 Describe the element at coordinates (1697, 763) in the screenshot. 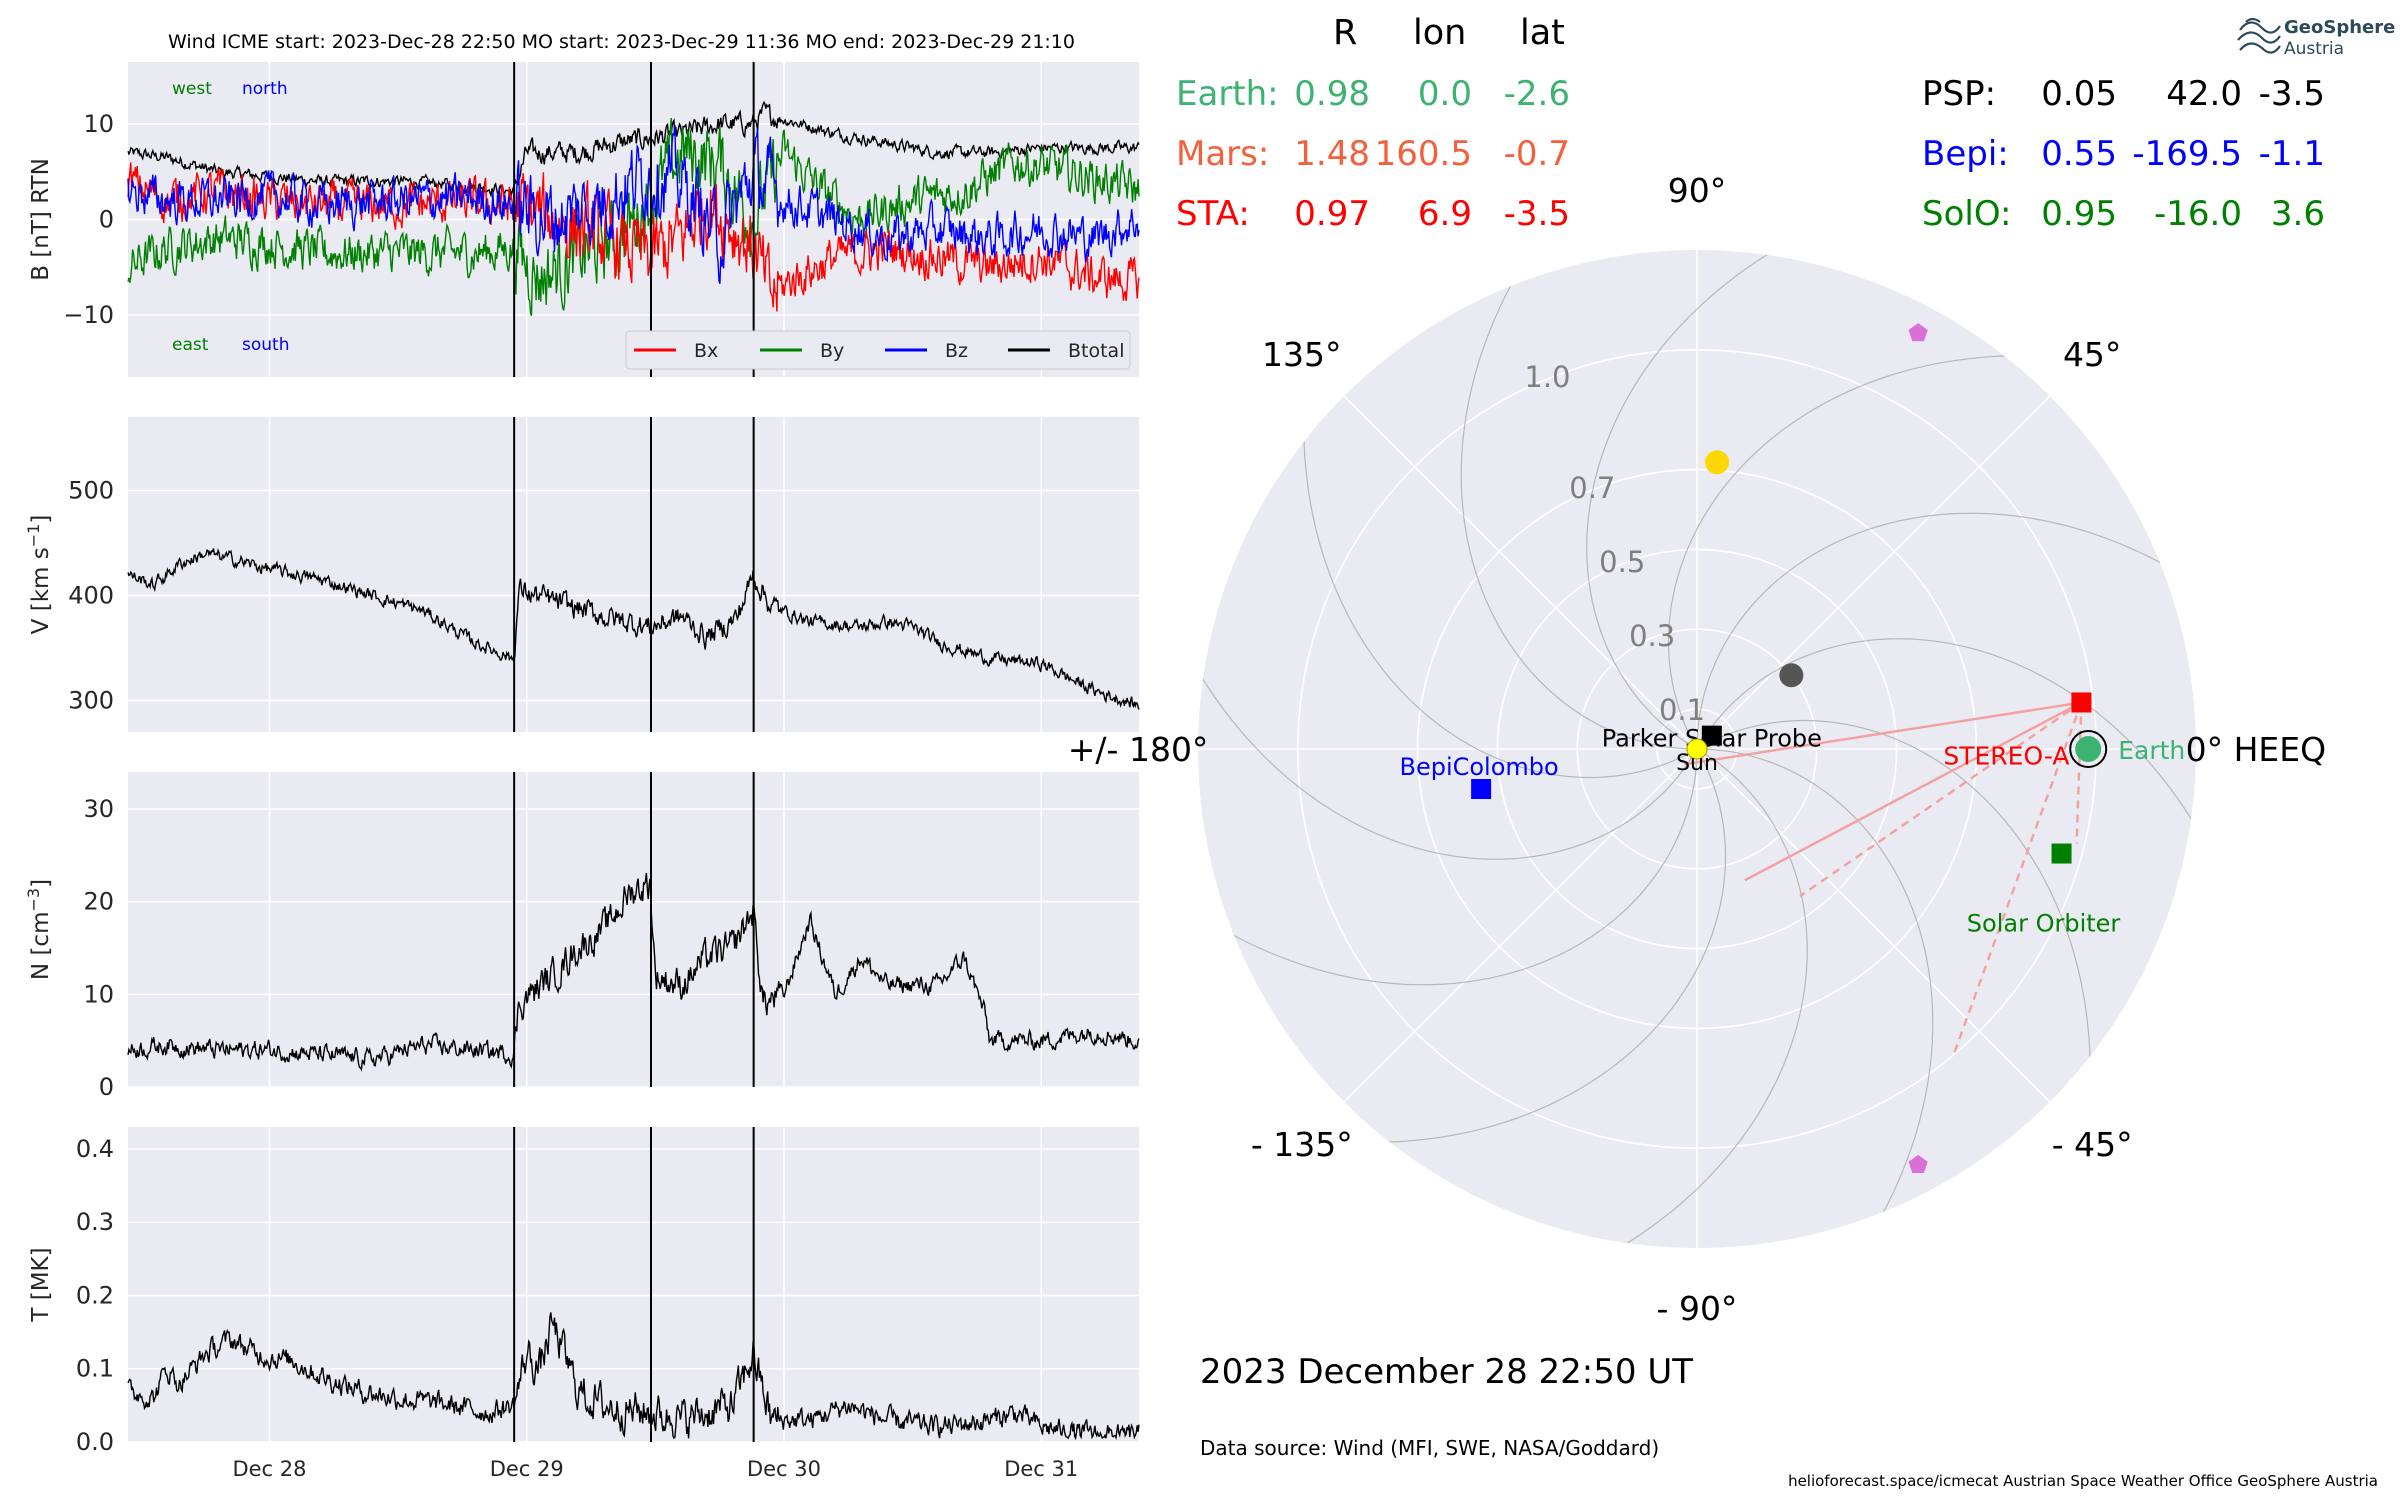

I see `sun-label: Sun` at that location.